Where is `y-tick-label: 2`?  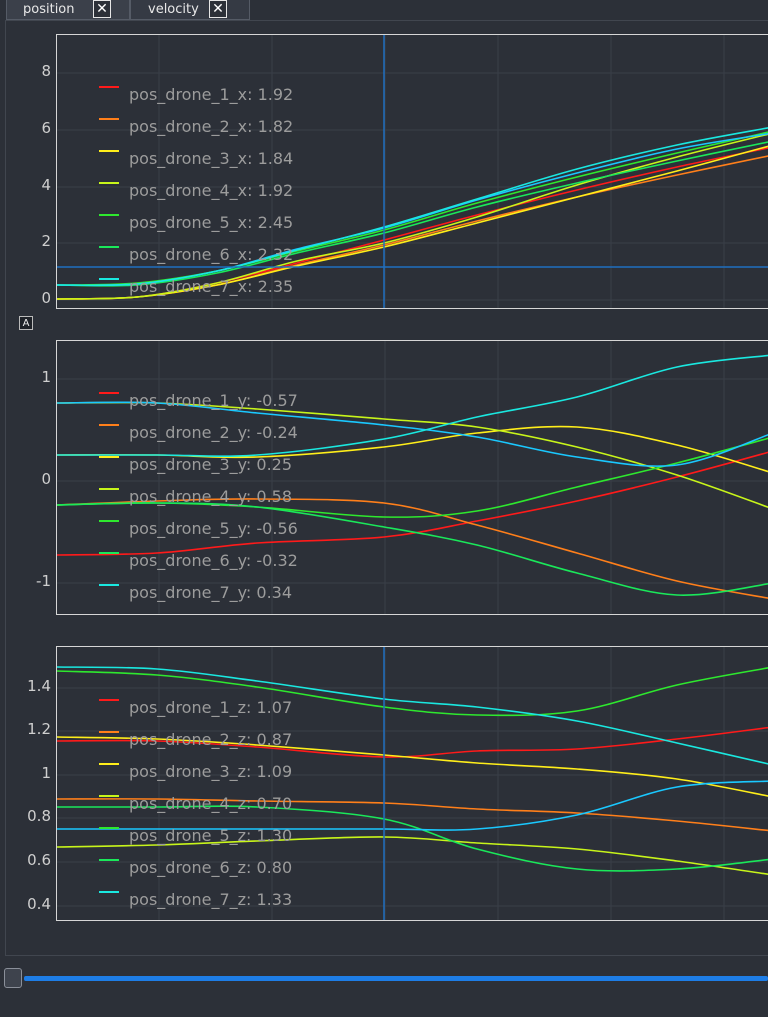 y-tick-label: 2 is located at coordinates (46, 241).